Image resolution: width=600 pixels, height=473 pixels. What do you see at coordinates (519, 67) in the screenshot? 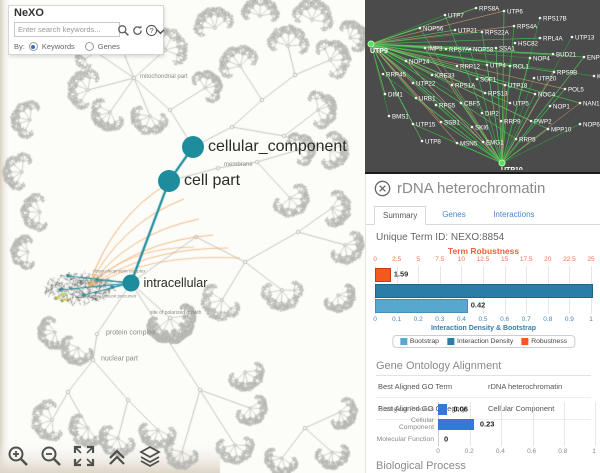
I see `network-node-RCL1: RCL1` at bounding box center [519, 67].